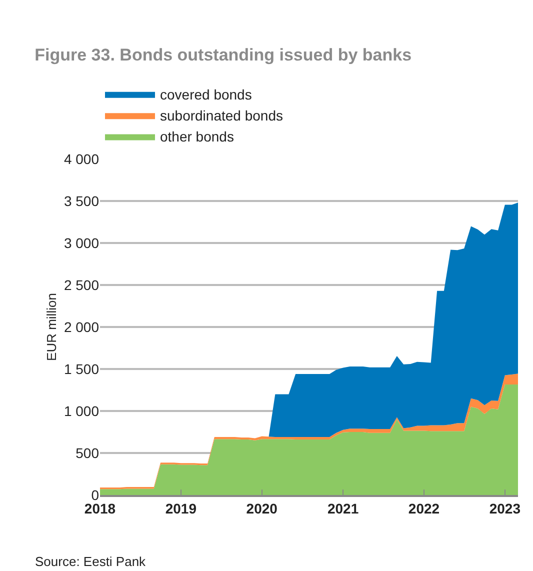 The width and height of the screenshot is (533, 571). What do you see at coordinates (95, 494) in the screenshot?
I see `y-tick-label: 0` at bounding box center [95, 494].